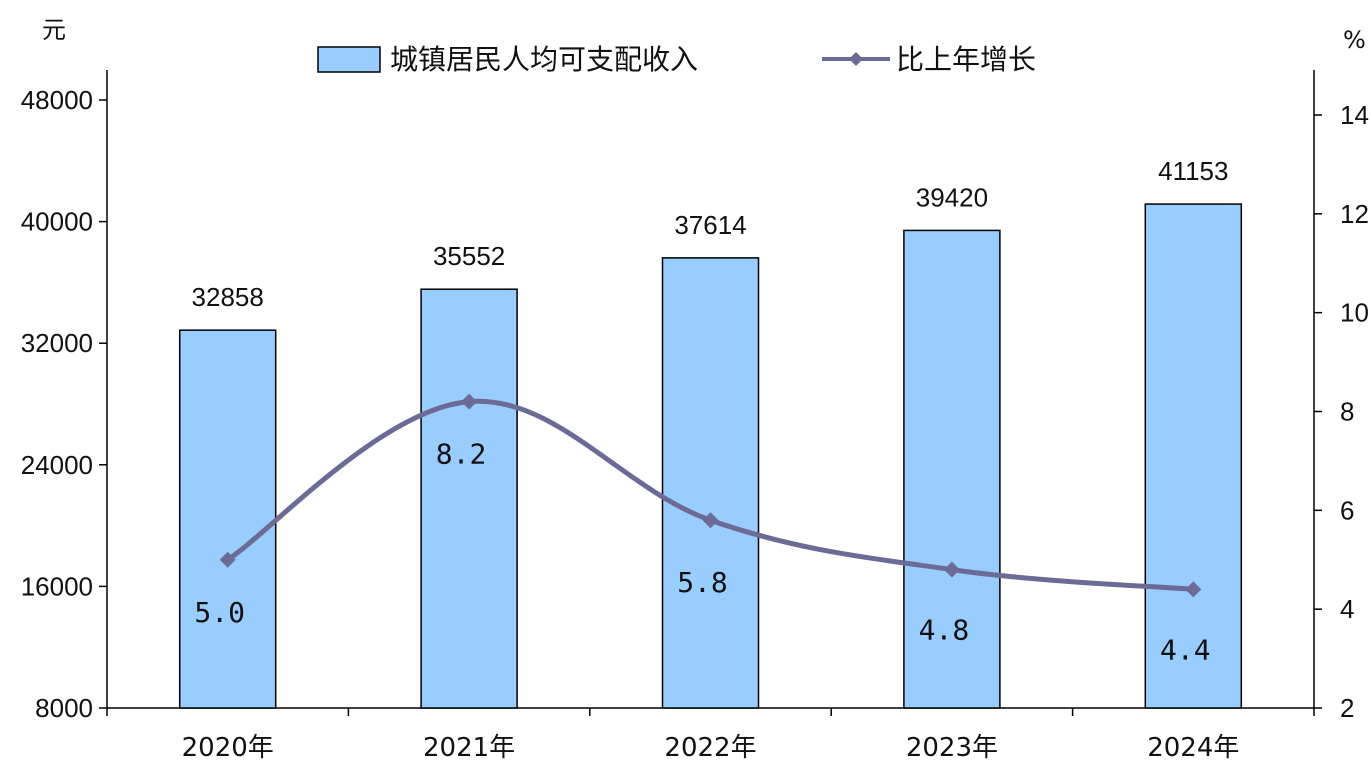  What do you see at coordinates (710, 748) in the screenshot?
I see `x-tick-label: 2022年` at bounding box center [710, 748].